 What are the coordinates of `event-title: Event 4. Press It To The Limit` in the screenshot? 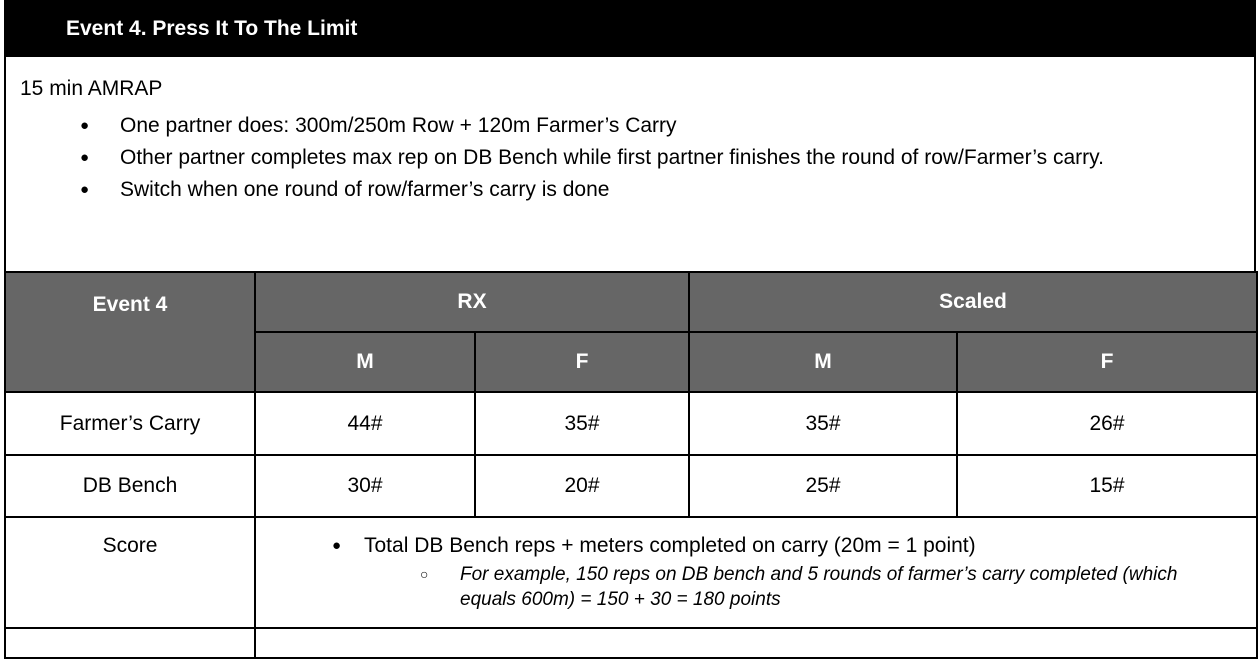 It's located at (212, 28).